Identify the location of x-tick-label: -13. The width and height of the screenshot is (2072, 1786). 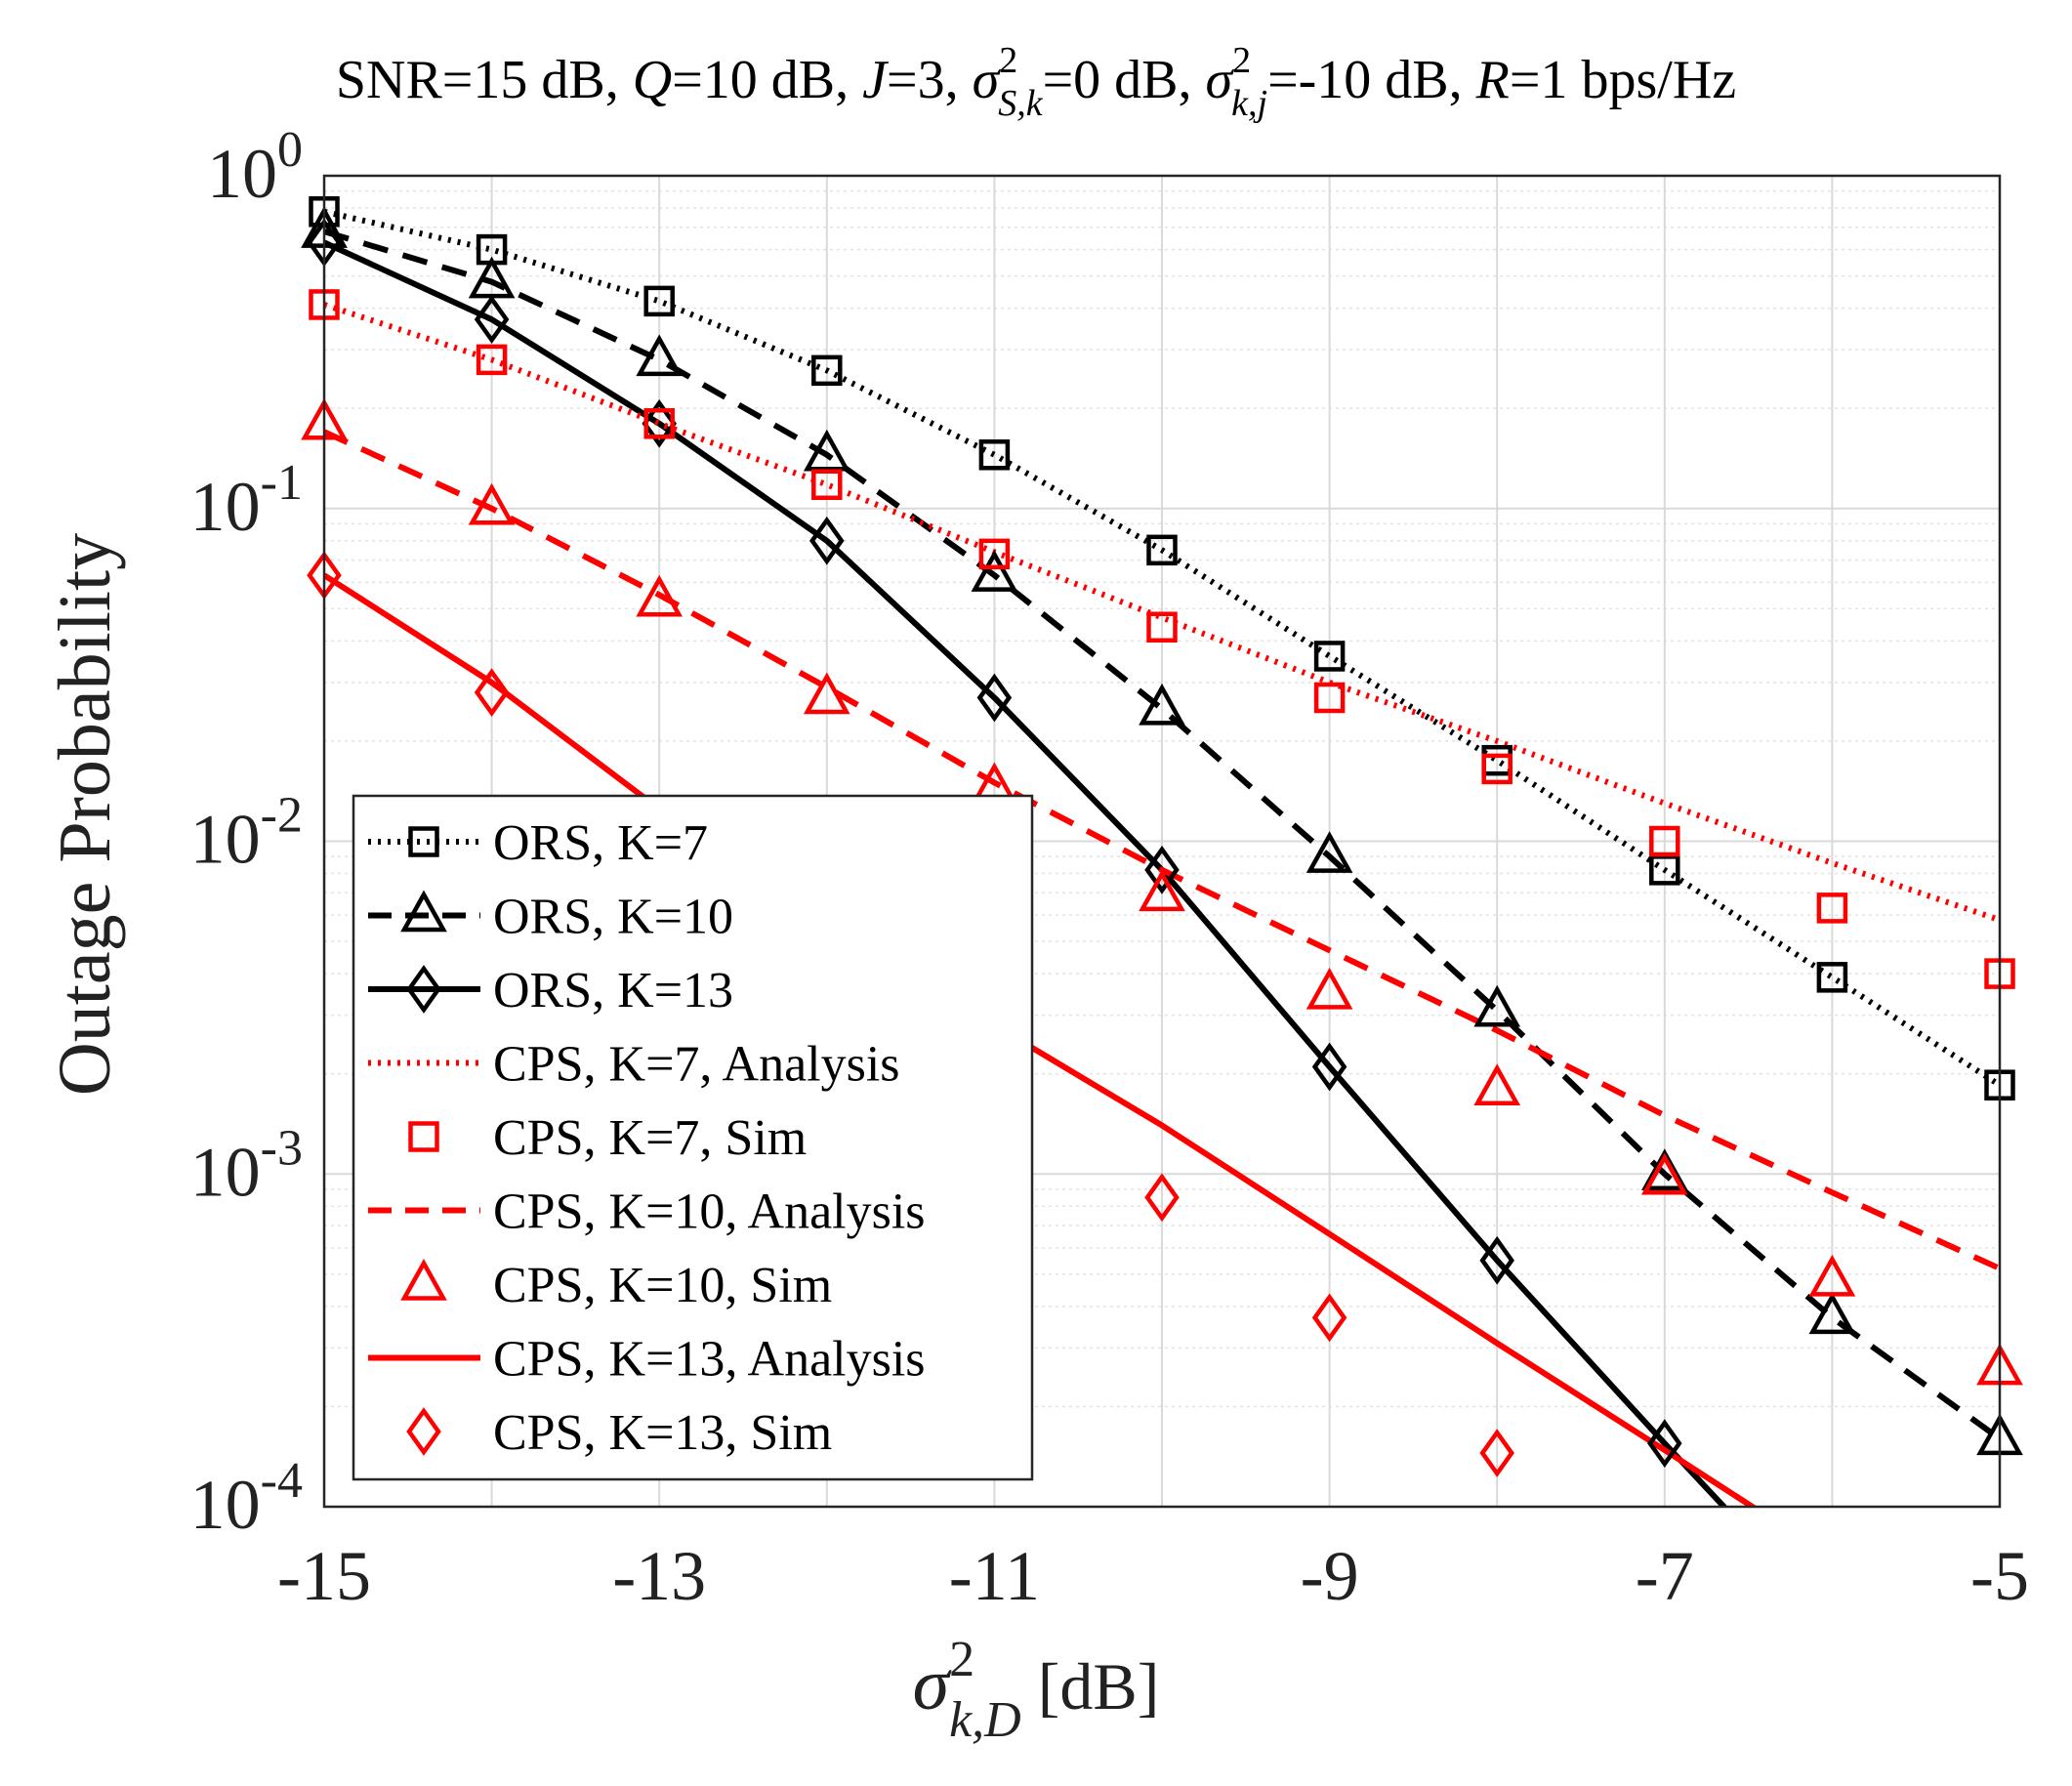
(659, 1576).